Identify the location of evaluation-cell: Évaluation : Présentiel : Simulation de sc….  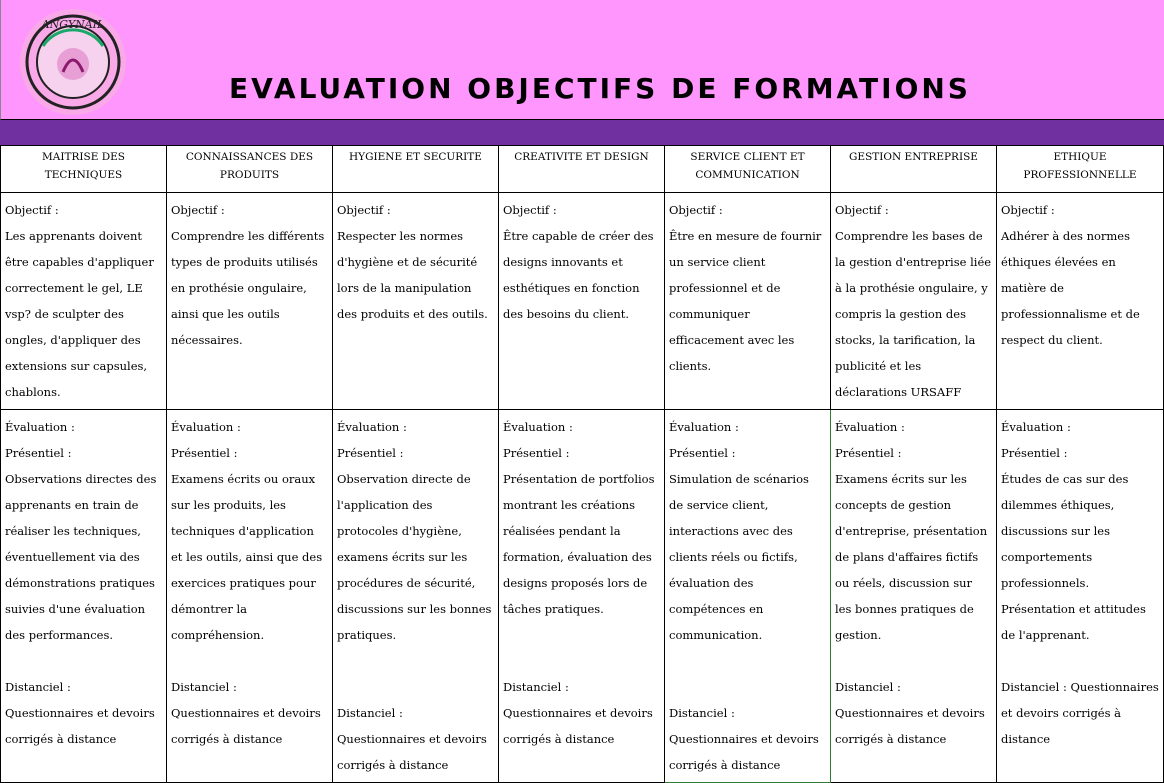
(747, 596).